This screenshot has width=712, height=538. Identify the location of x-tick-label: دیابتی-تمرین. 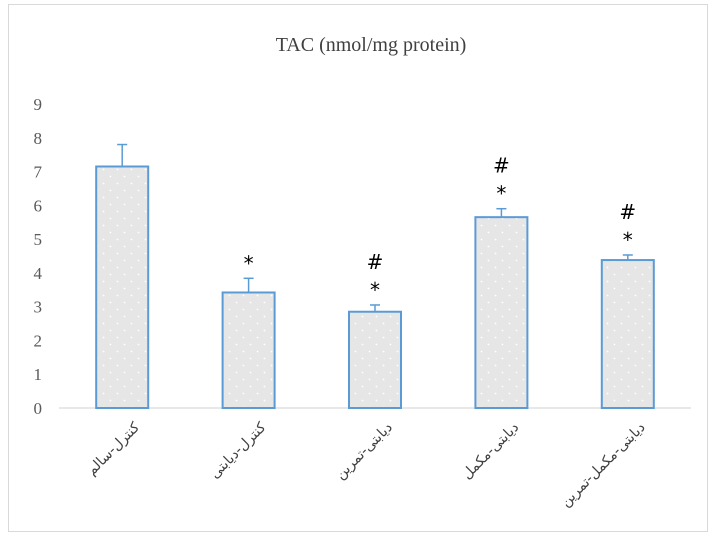
(364, 451).